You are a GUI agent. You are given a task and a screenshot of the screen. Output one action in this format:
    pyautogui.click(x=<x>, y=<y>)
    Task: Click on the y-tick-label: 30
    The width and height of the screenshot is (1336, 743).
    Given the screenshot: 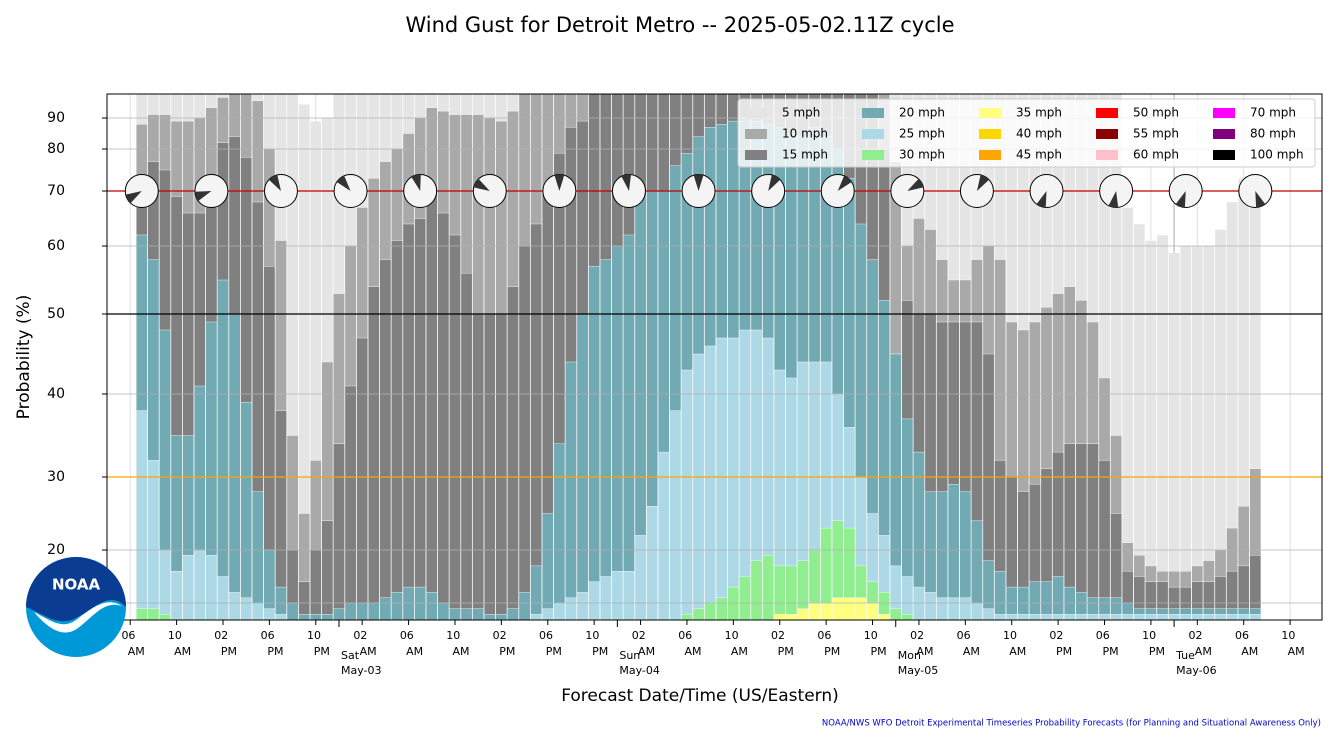 What is the action you would take?
    pyautogui.click(x=56, y=477)
    